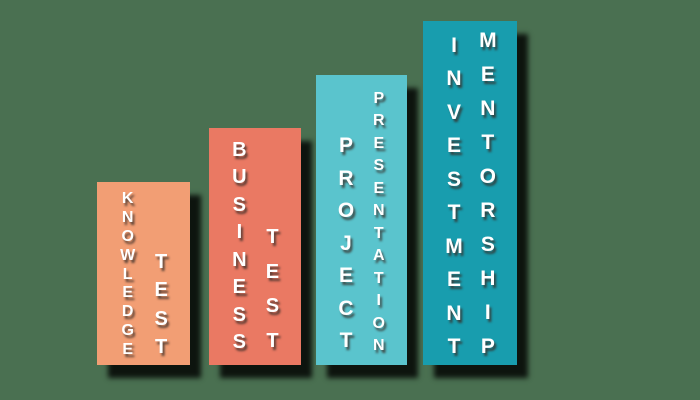 The height and width of the screenshot is (400, 700). What do you see at coordinates (127, 312) in the screenshot?
I see `letter: D` at bounding box center [127, 312].